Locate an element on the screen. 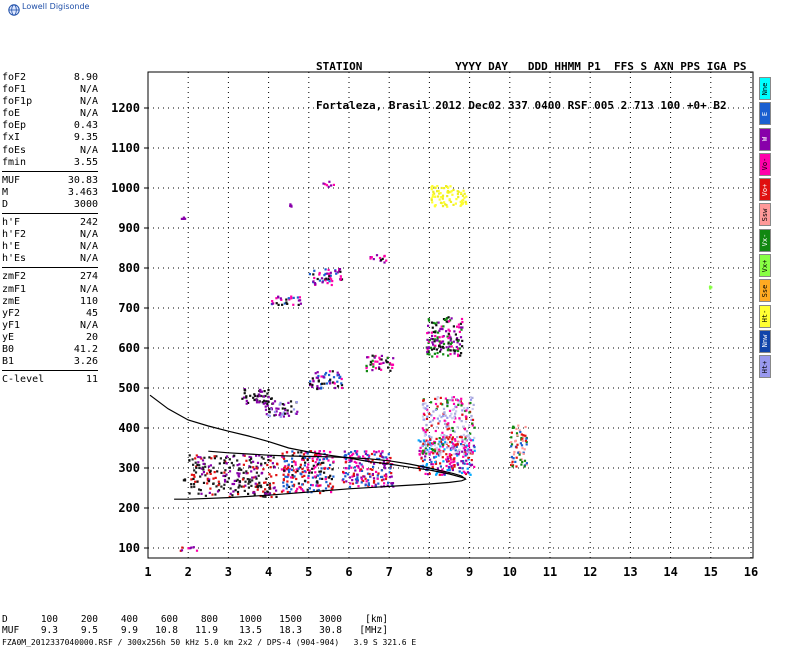 The width and height of the screenshot is (800, 650). legend-label: Nnw is located at coordinates (765, 341).